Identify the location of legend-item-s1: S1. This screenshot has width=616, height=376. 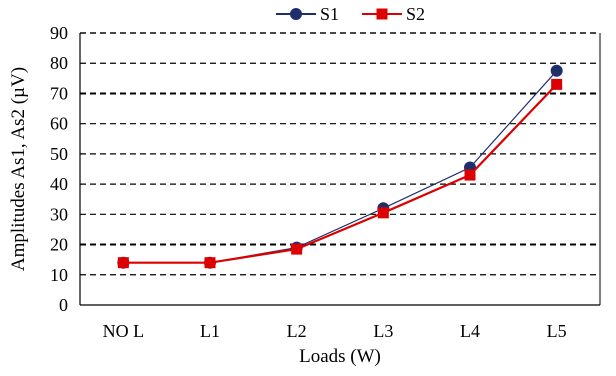
(307, 14).